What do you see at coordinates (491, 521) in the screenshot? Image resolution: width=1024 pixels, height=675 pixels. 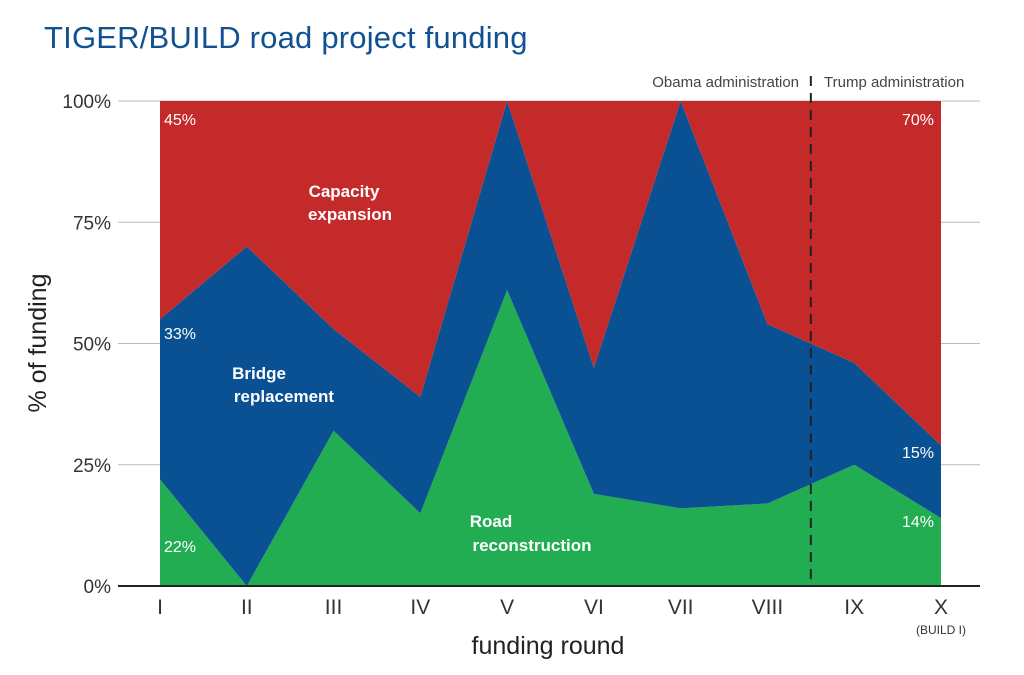 I see `road-area-label-line1: Road` at bounding box center [491, 521].